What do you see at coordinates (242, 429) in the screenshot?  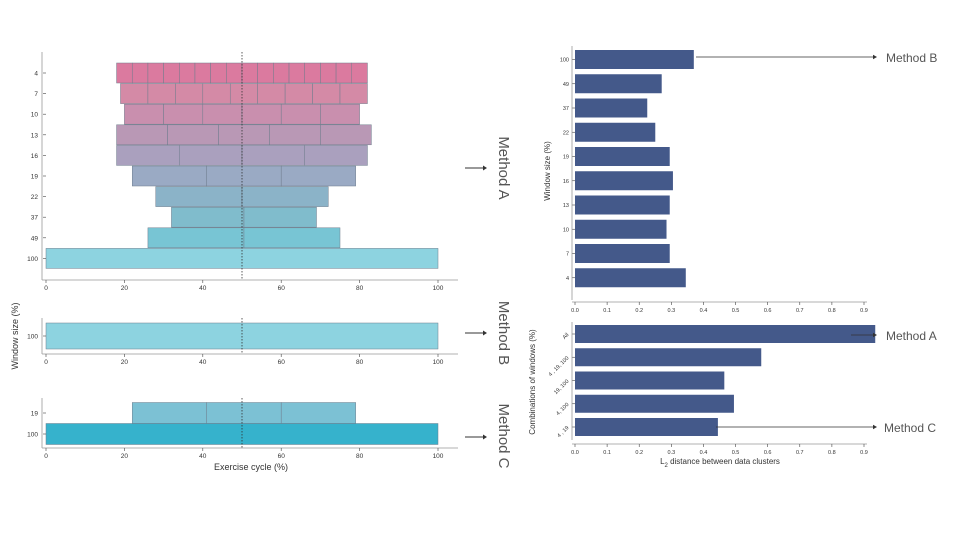 I see `method-c-panel: 19 100 0 20 40 60 80 100` at bounding box center [242, 429].